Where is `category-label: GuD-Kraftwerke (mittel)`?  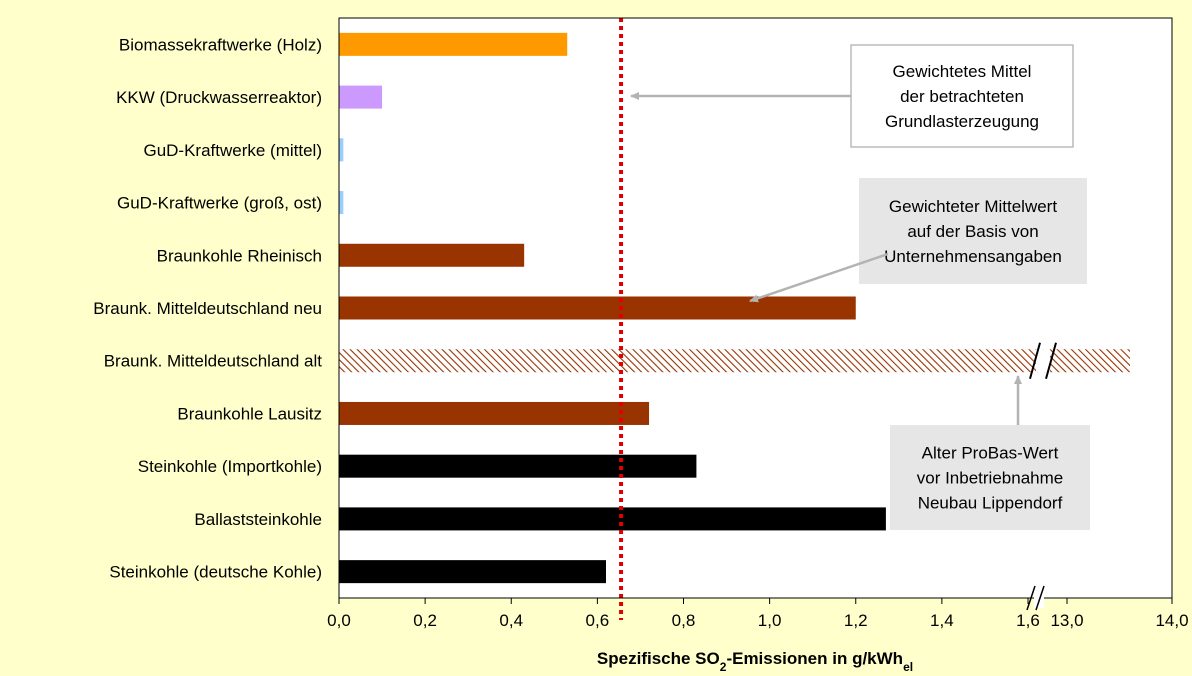 category-label: GuD-Kraftwerke (mittel) is located at coordinates (232, 150).